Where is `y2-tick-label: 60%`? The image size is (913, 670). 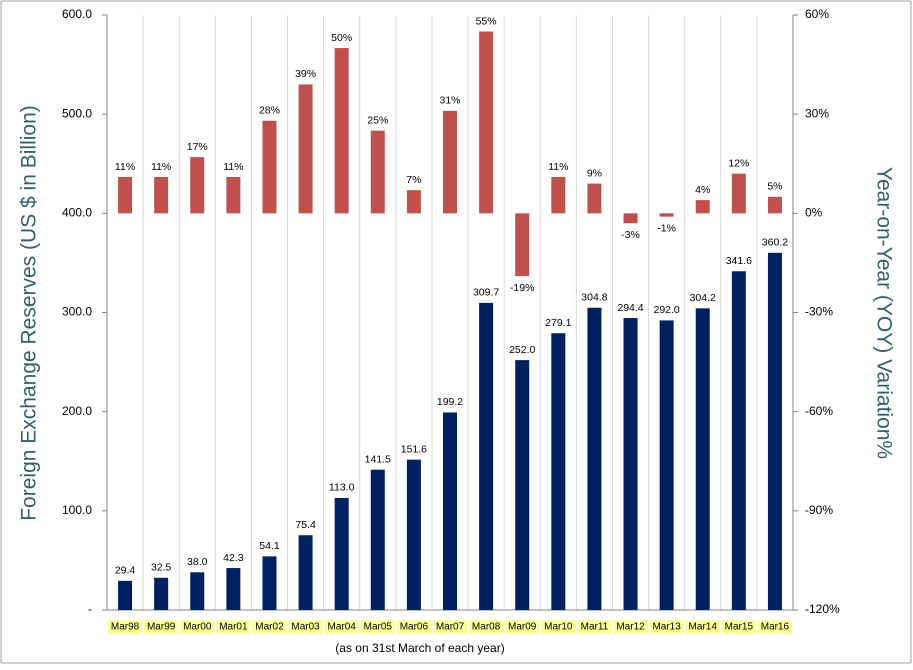
y2-tick-label: 60% is located at coordinates (817, 14).